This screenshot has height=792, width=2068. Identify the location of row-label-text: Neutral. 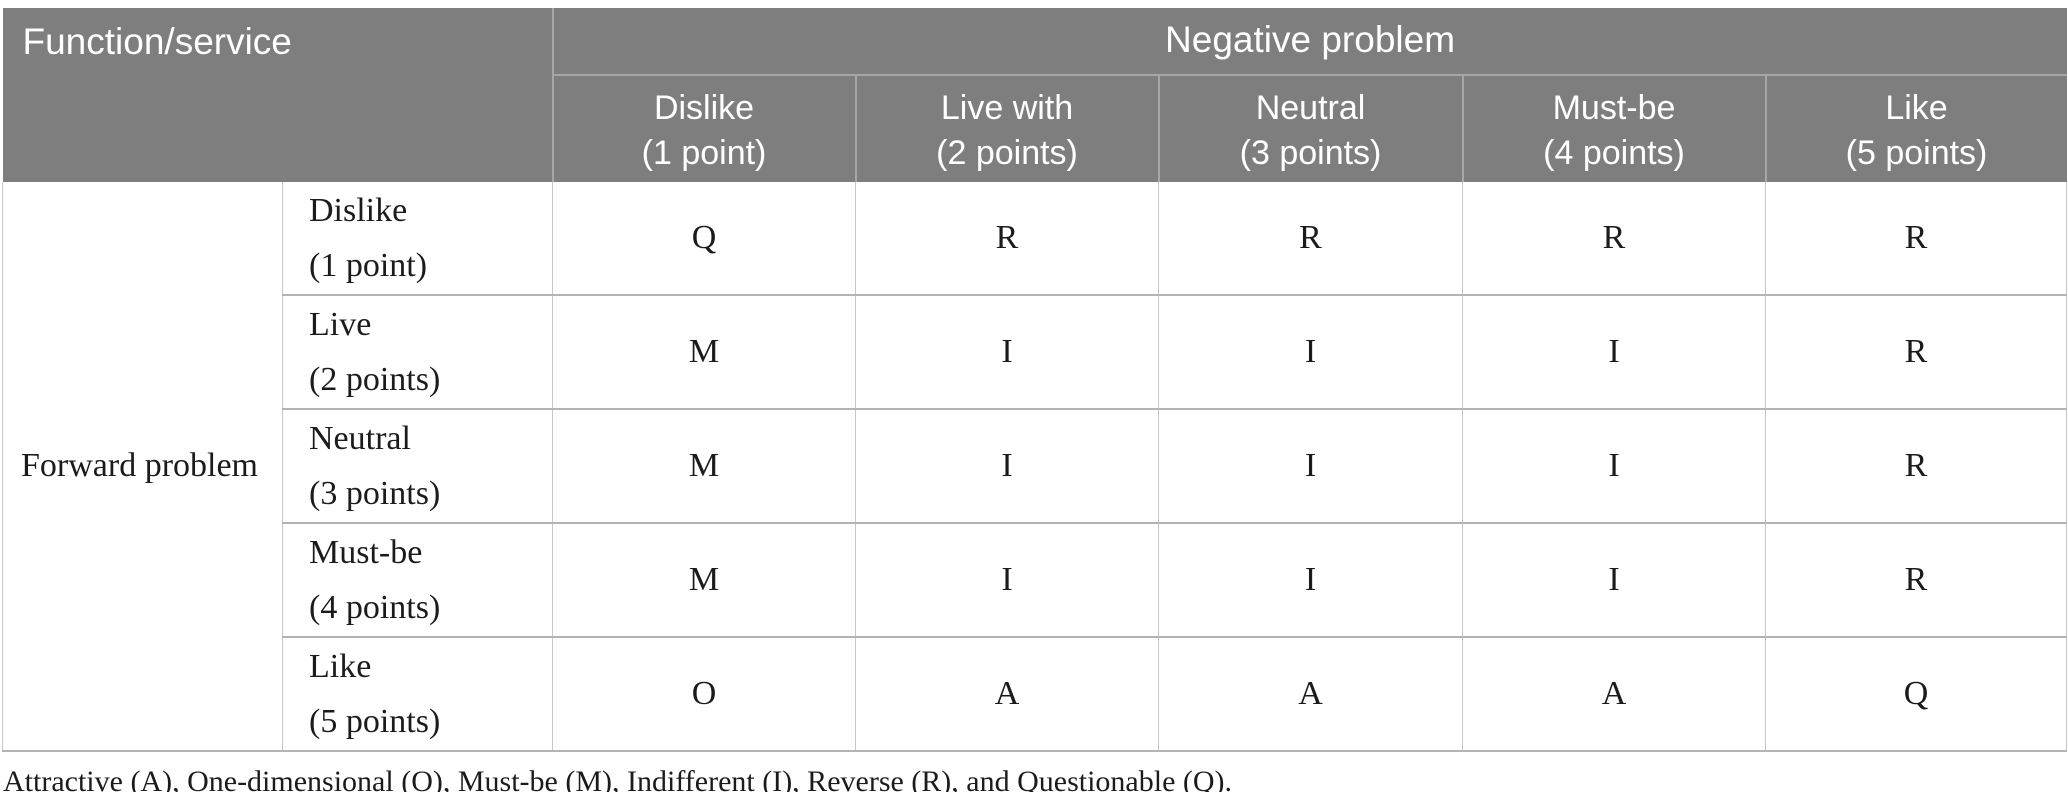
(360, 438).